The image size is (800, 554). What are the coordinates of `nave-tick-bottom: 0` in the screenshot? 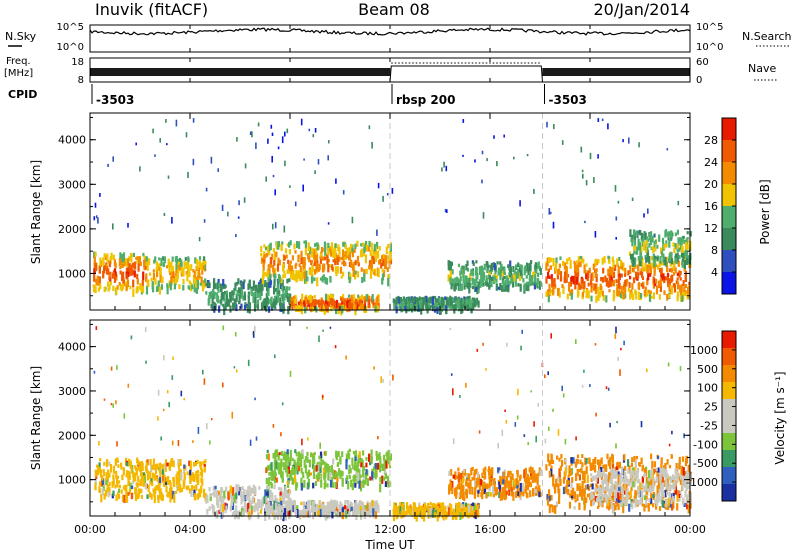 It's located at (699, 80).